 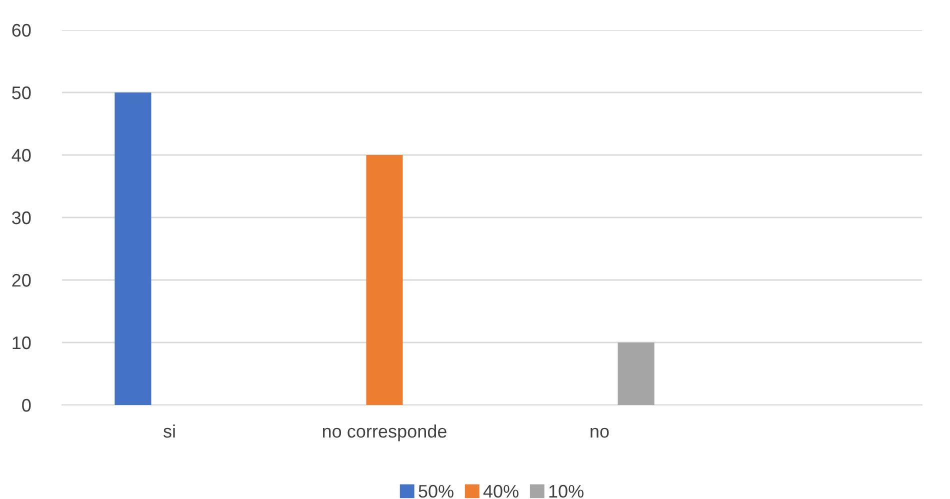 What do you see at coordinates (21, 30) in the screenshot?
I see `y-tick-label: 60` at bounding box center [21, 30].